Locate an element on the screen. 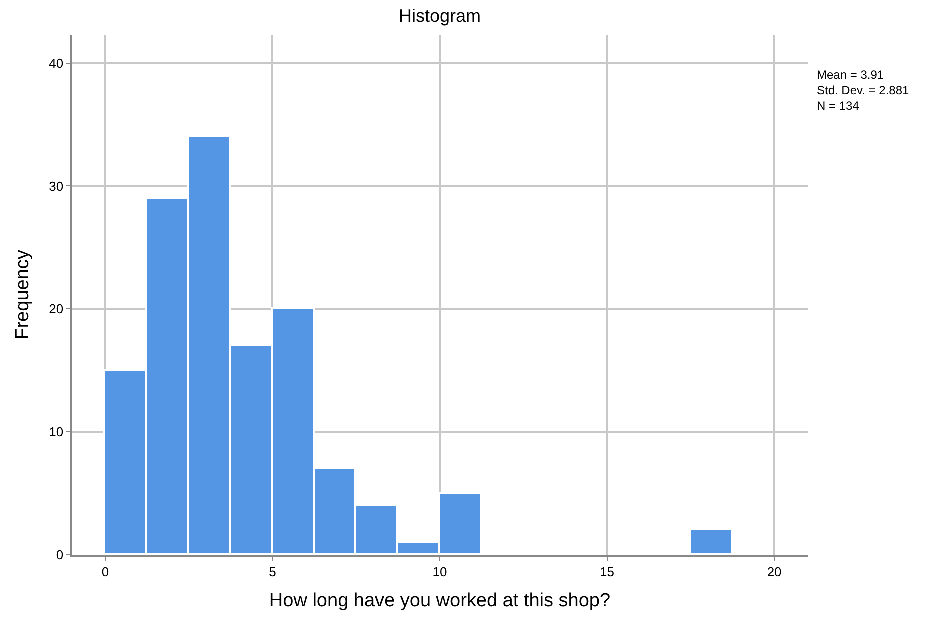  x-tick-label: 5 is located at coordinates (272, 572).